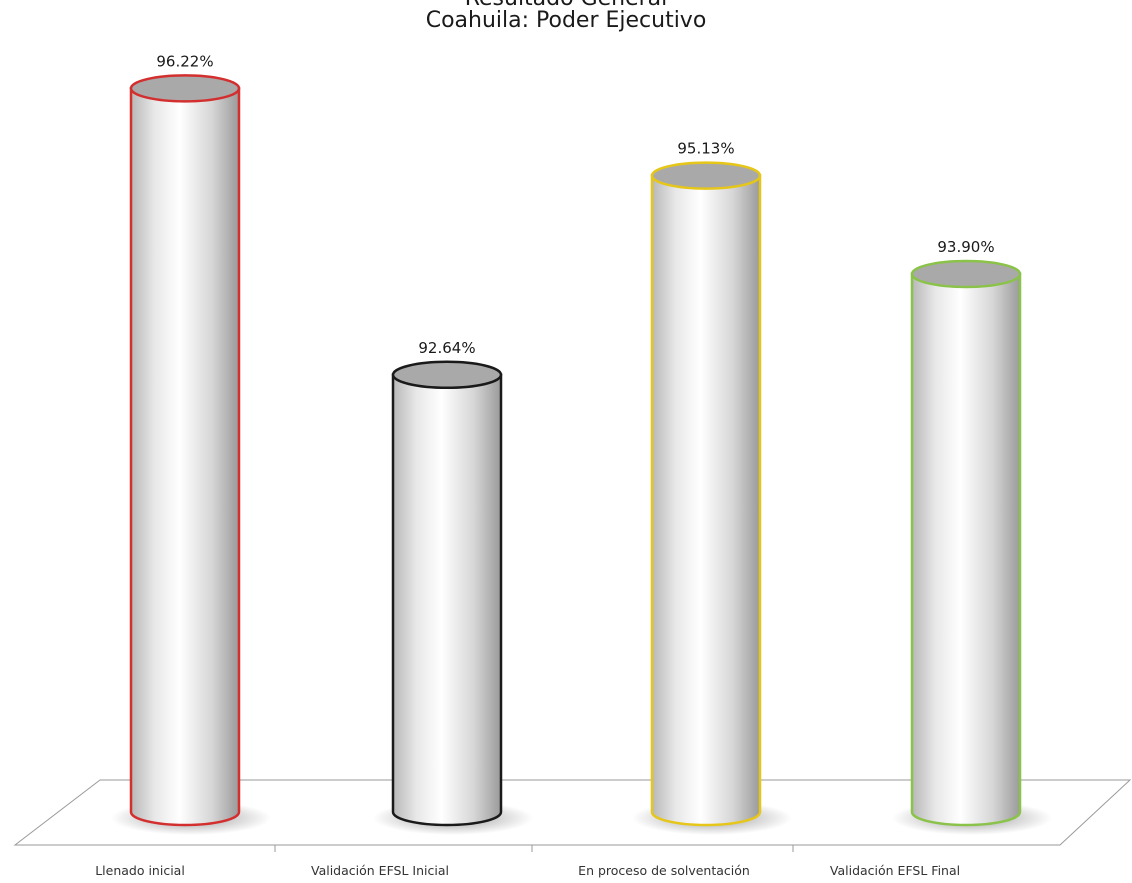 This screenshot has height=883, width=1132. Describe the element at coordinates (140, 870) in the screenshot. I see `category-label: Llenado inicial` at that location.